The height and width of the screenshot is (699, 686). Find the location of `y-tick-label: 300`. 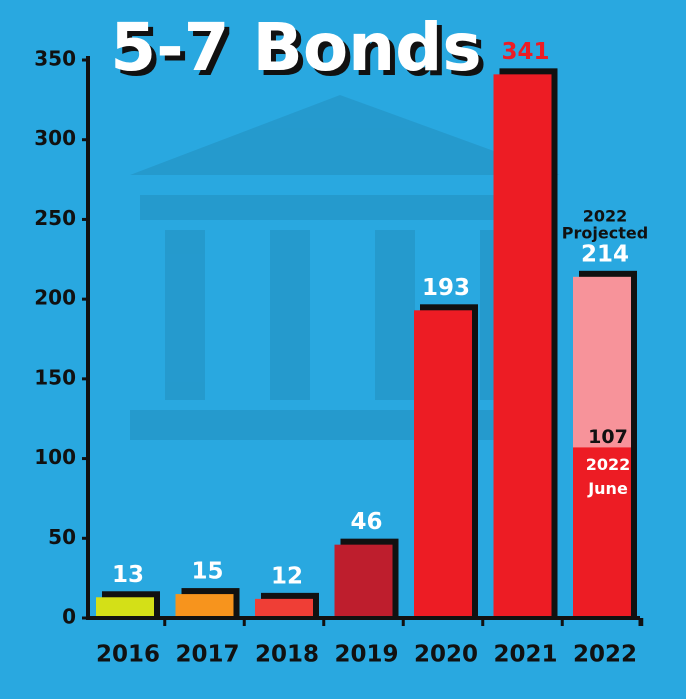

y-tick-label: 300 is located at coordinates (55, 138).